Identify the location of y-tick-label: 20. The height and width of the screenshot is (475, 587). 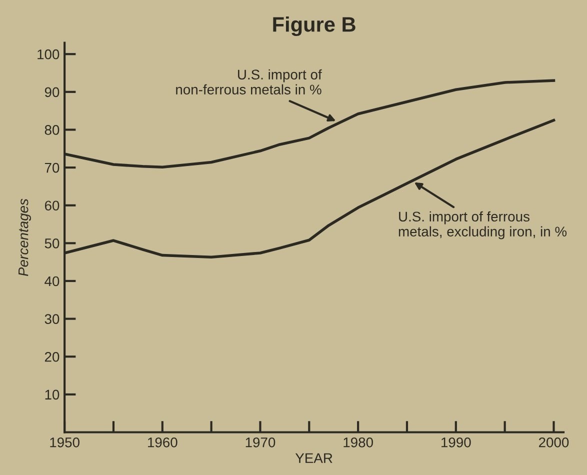
(52, 357).